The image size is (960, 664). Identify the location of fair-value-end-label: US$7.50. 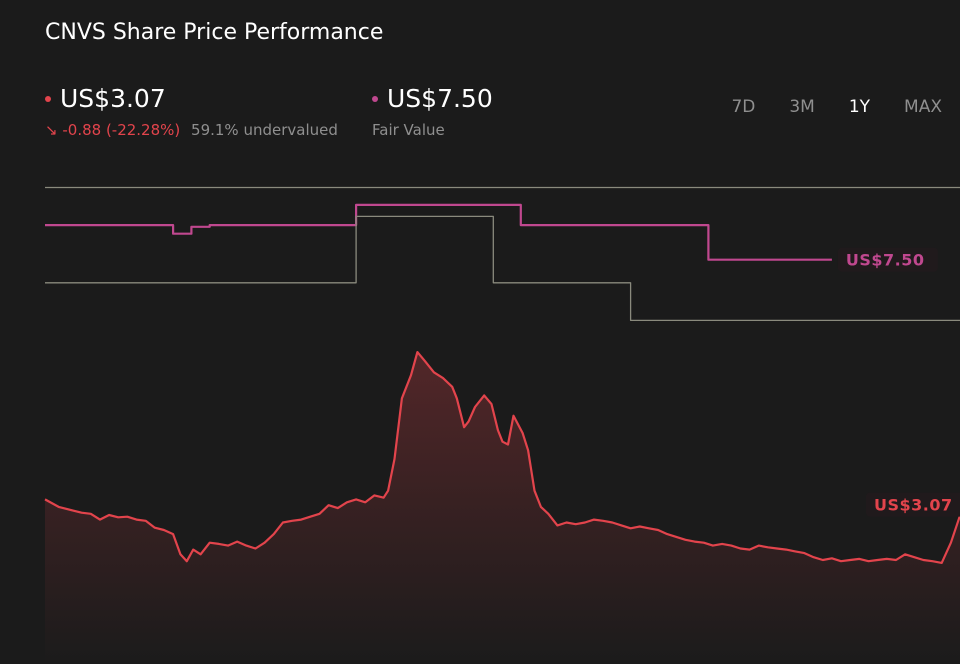
(885, 260).